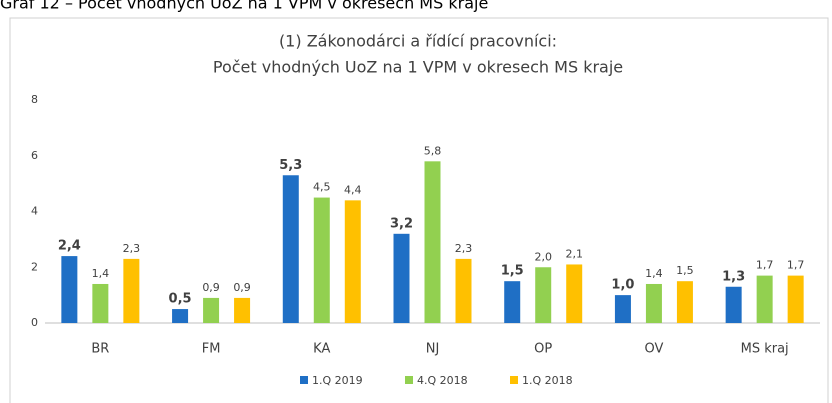  What do you see at coordinates (353, 189) in the screenshot?
I see `data-label: 4,4` at bounding box center [353, 189].